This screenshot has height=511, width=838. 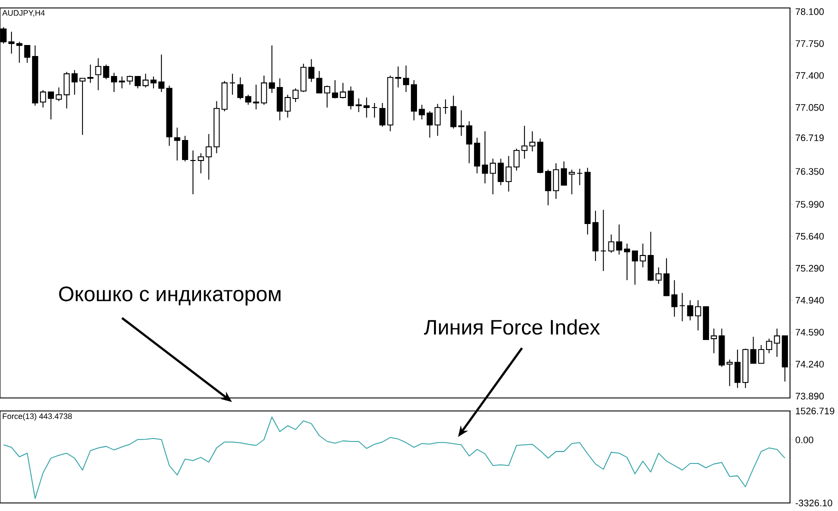 I want to click on y-tick-label: 77.050, so click(x=810, y=107).